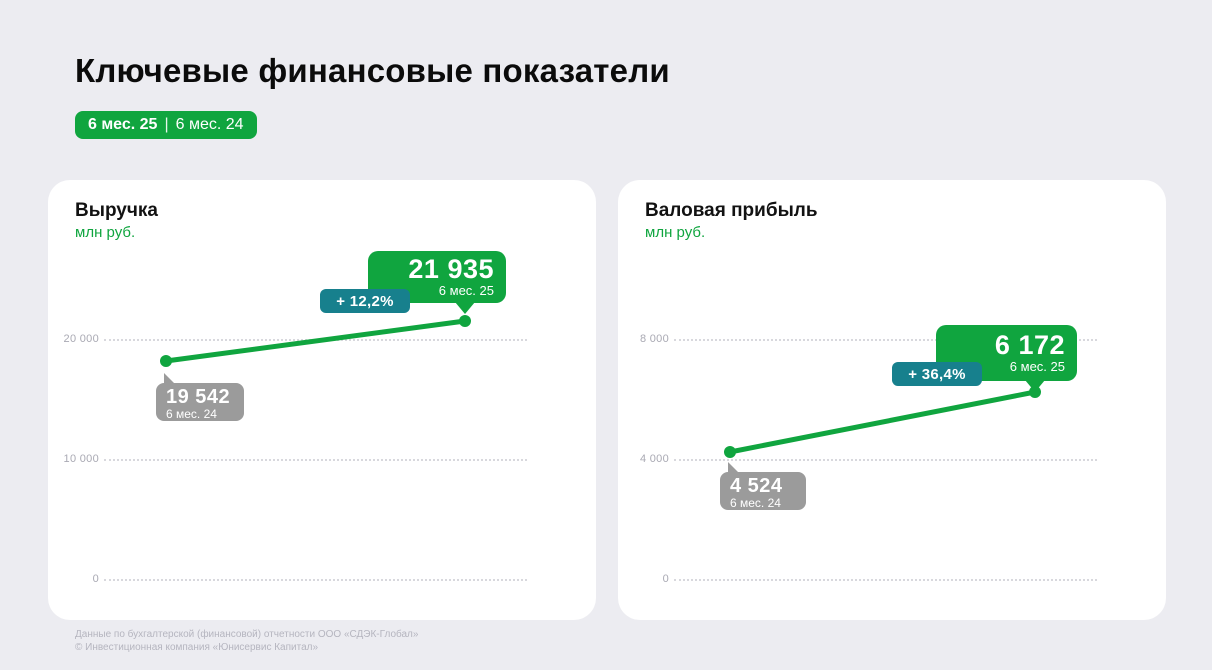 The image size is (1212, 670). What do you see at coordinates (465, 321) in the screenshot?
I see `data-point-2025` at bounding box center [465, 321].